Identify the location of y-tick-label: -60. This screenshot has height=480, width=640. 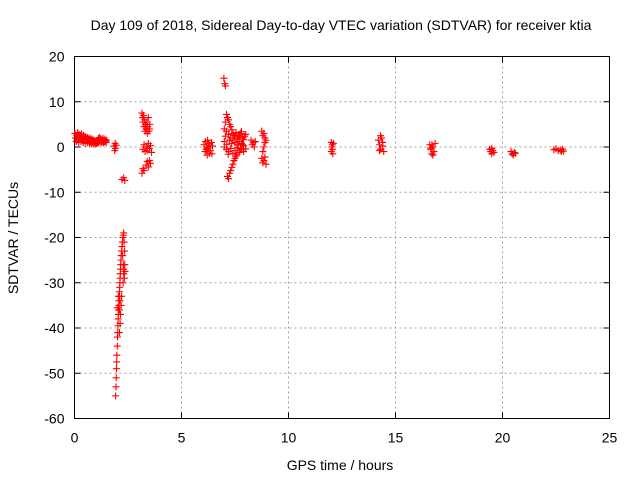
(54, 419).